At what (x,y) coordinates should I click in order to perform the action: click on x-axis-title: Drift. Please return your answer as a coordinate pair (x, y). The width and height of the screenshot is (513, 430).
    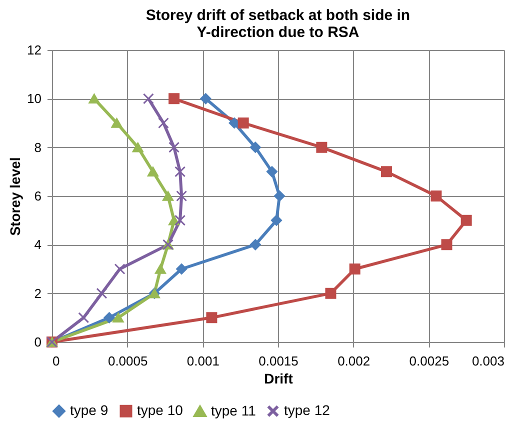
    Looking at the image, I should click on (279, 378).